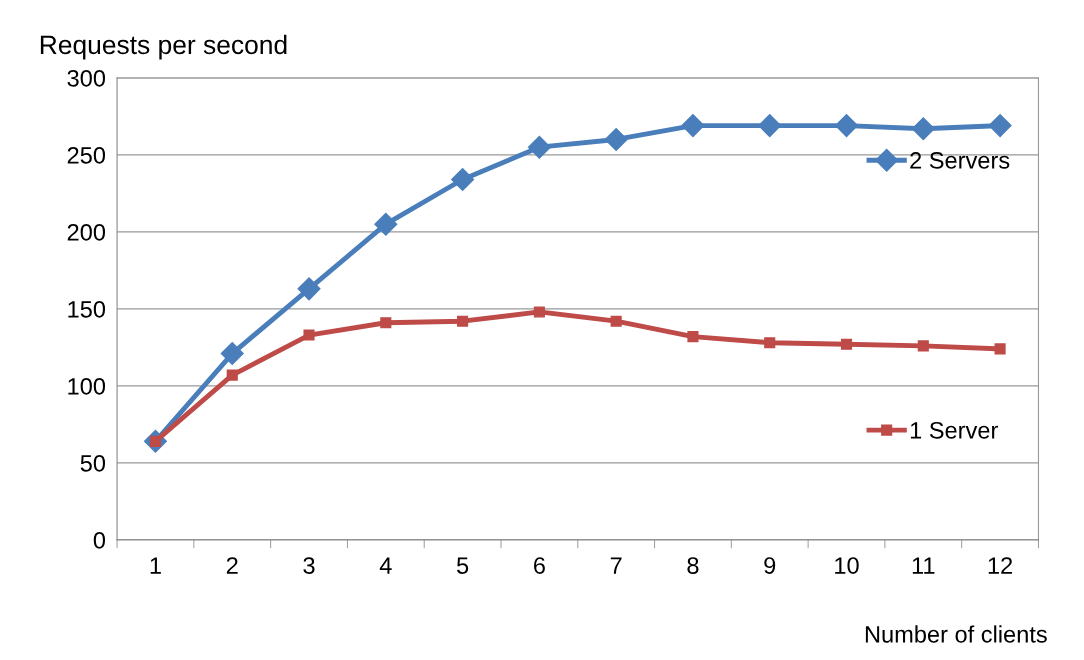 Image resolution: width=1084 pixels, height=660 pixels. What do you see at coordinates (954, 430) in the screenshot?
I see `legend-label: 1 Server` at bounding box center [954, 430].